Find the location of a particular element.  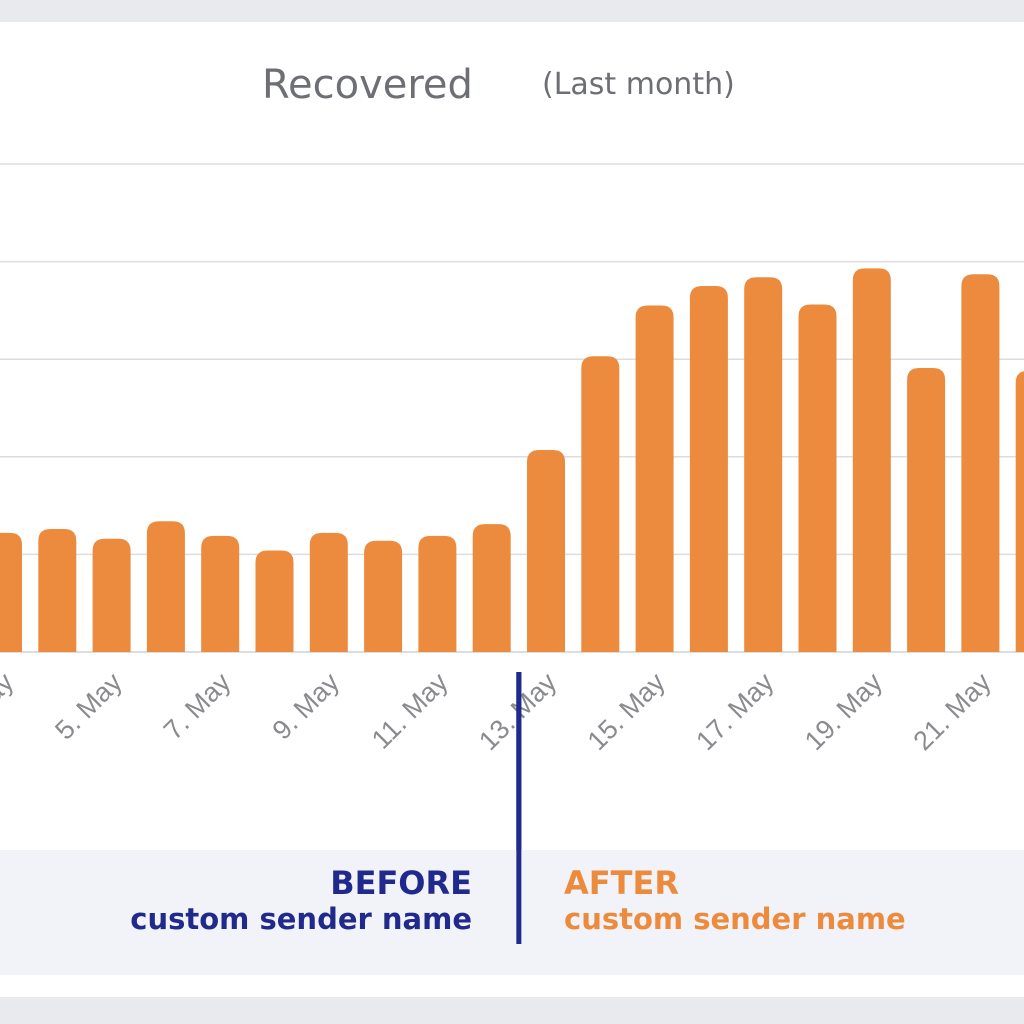

x-tick-label: 15. May is located at coordinates (626, 711).